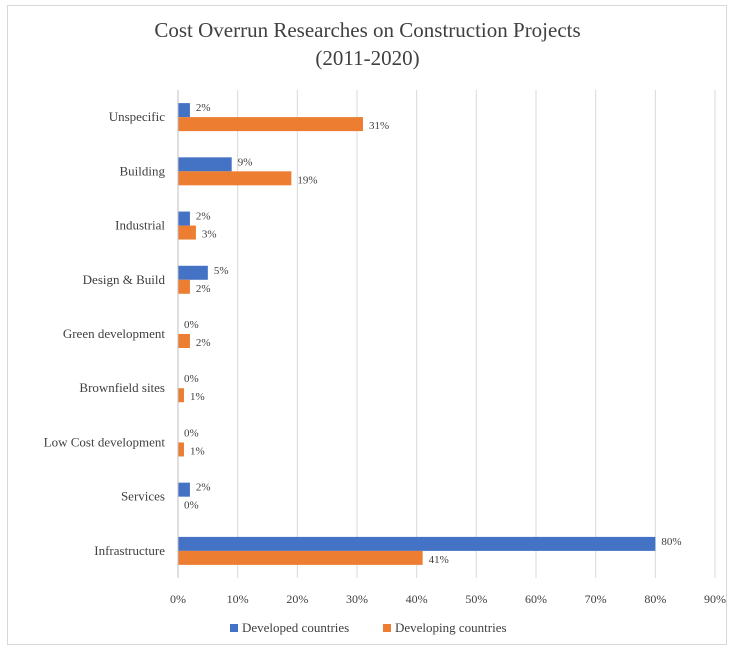  What do you see at coordinates (357, 599) in the screenshot?
I see `x-tick-label: 30%` at bounding box center [357, 599].